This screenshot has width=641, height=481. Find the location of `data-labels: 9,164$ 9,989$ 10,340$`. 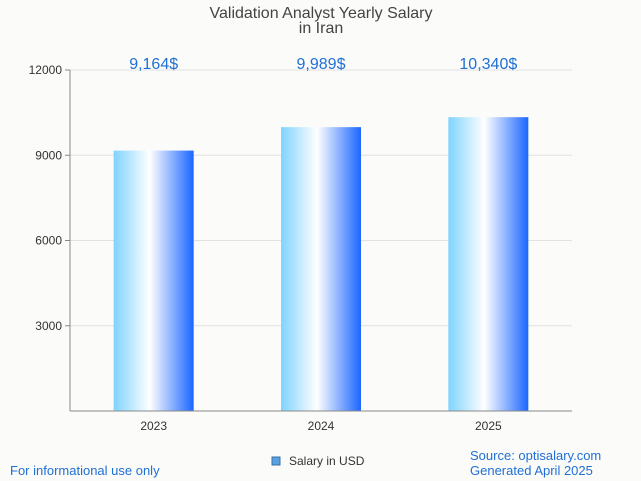

data-labels: 9,164$ 9,989$ 10,340$ is located at coordinates (323, 64).